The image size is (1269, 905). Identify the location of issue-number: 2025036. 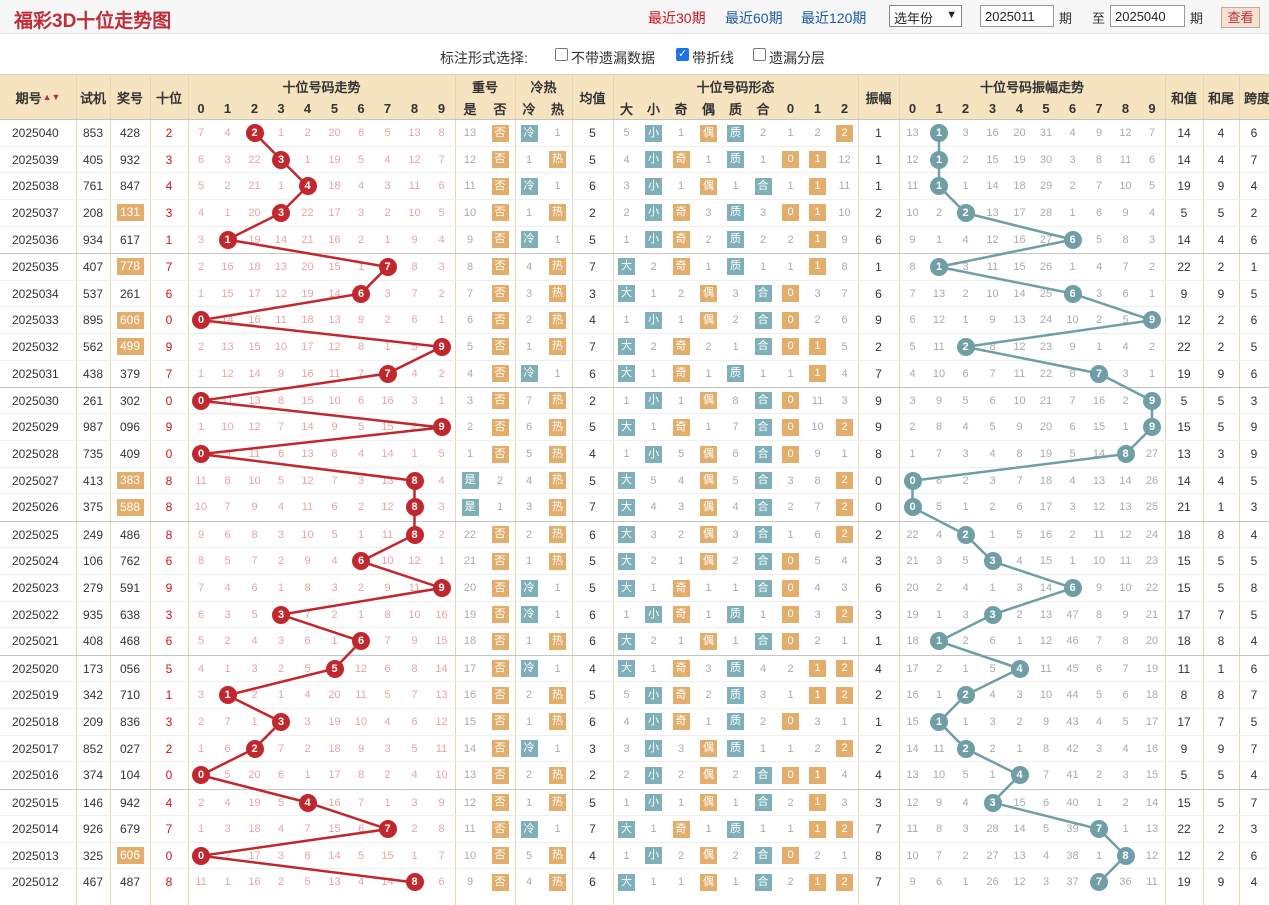
(35, 239).